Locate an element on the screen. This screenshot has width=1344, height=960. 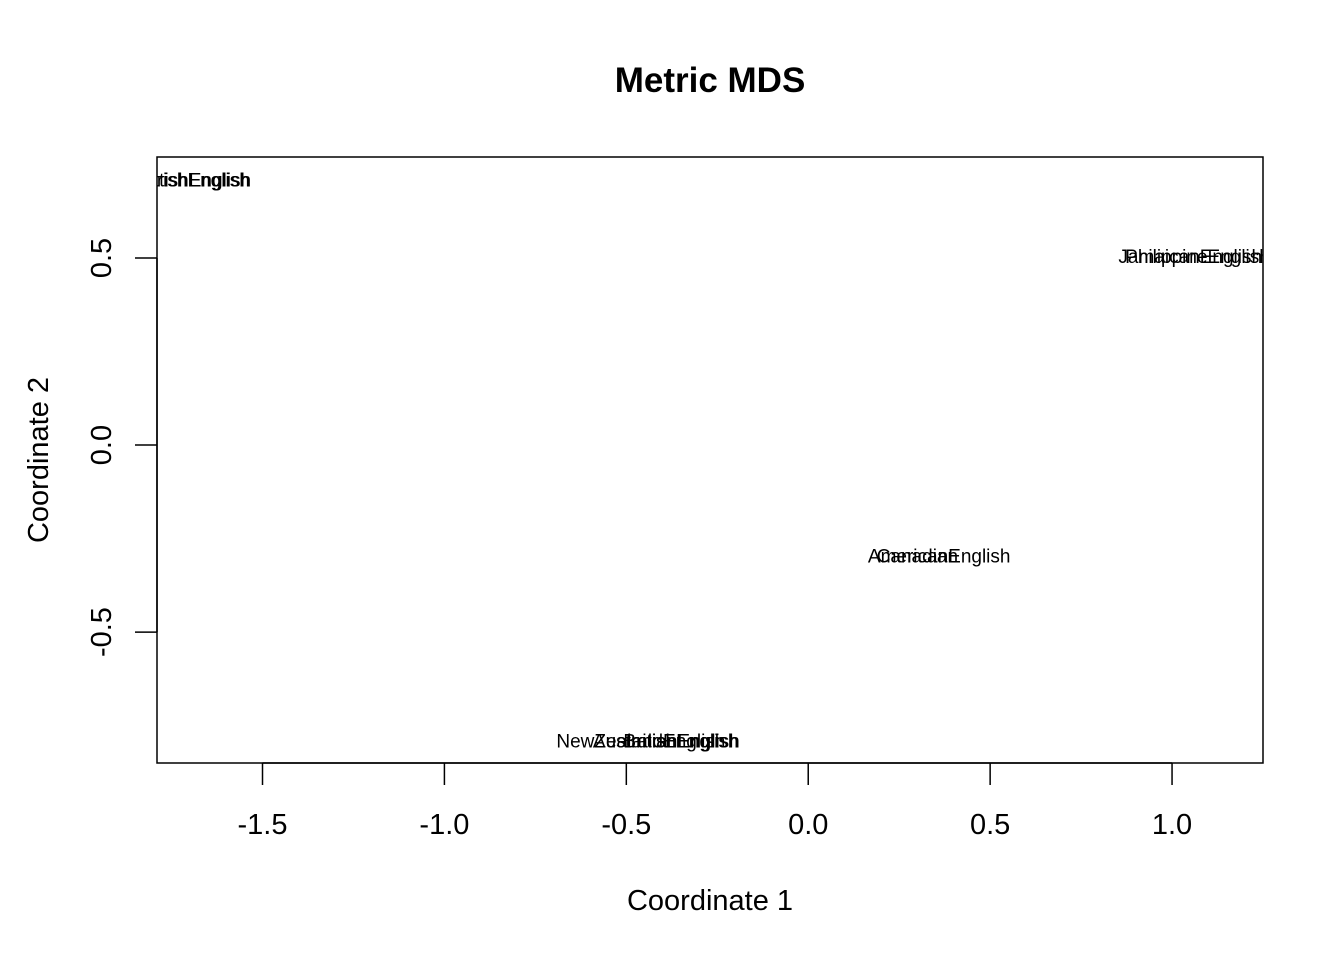
point-label: JamaicanEnglish is located at coordinates (1190, 257).